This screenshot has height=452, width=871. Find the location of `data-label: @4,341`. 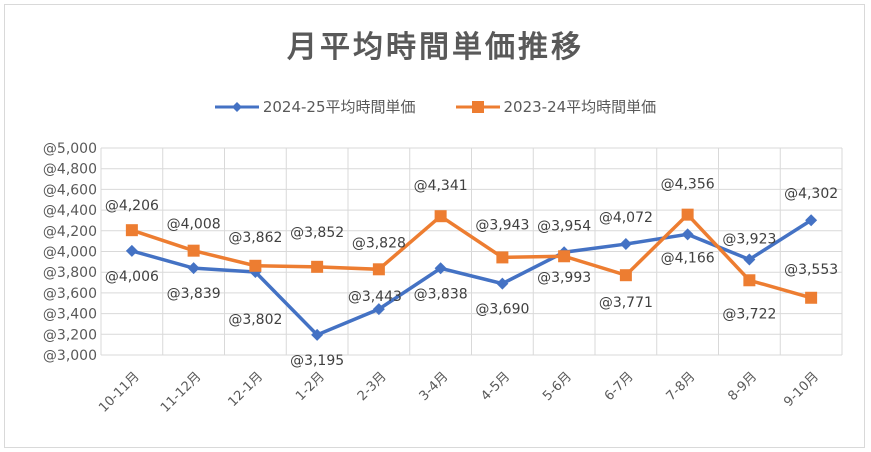

data-label: @4,341 is located at coordinates (441, 186).